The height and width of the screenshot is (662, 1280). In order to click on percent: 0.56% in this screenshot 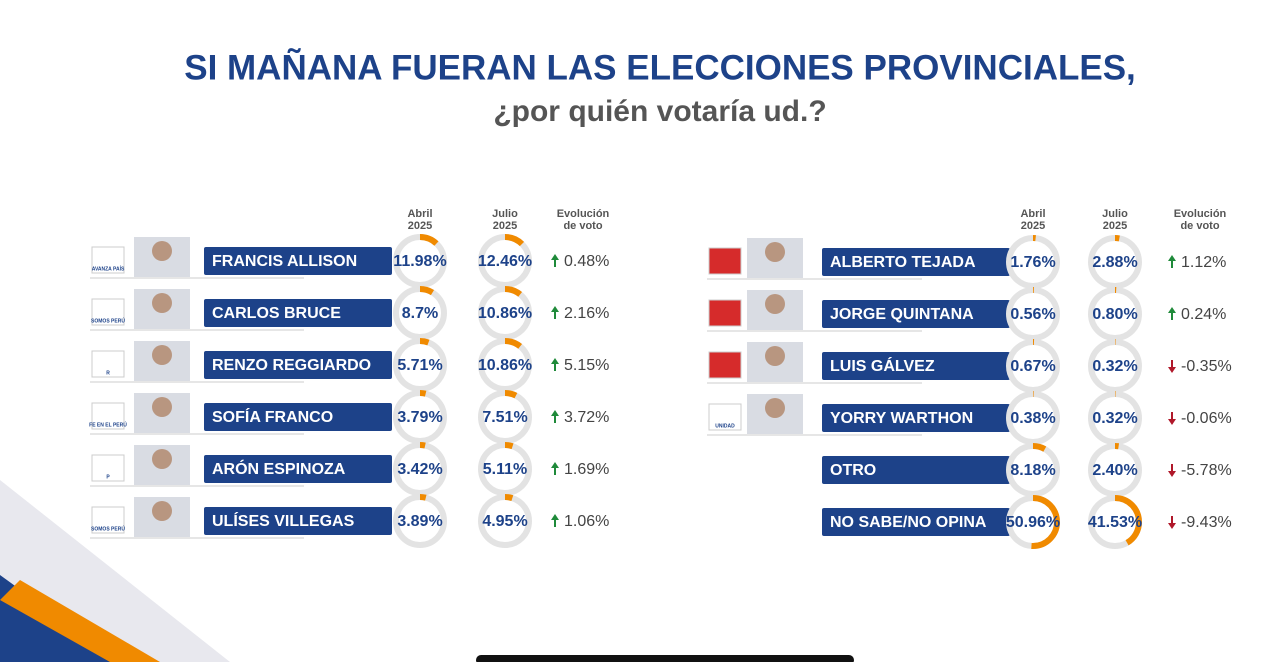, I will do `click(1032, 314)`.